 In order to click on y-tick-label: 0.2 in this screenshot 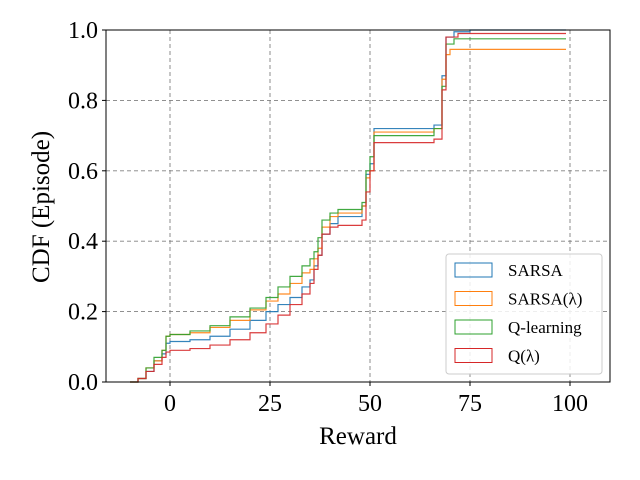, I will do `click(83, 313)`.